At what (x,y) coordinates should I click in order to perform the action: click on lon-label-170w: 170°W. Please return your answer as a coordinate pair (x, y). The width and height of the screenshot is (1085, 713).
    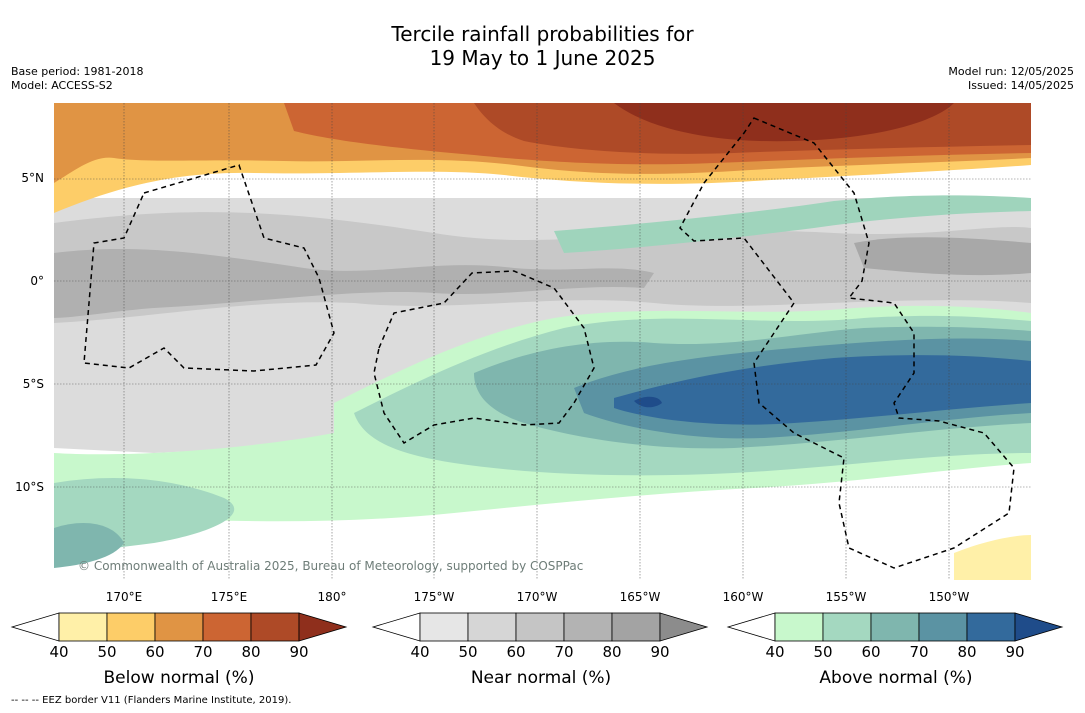
    Looking at the image, I should click on (537, 597).